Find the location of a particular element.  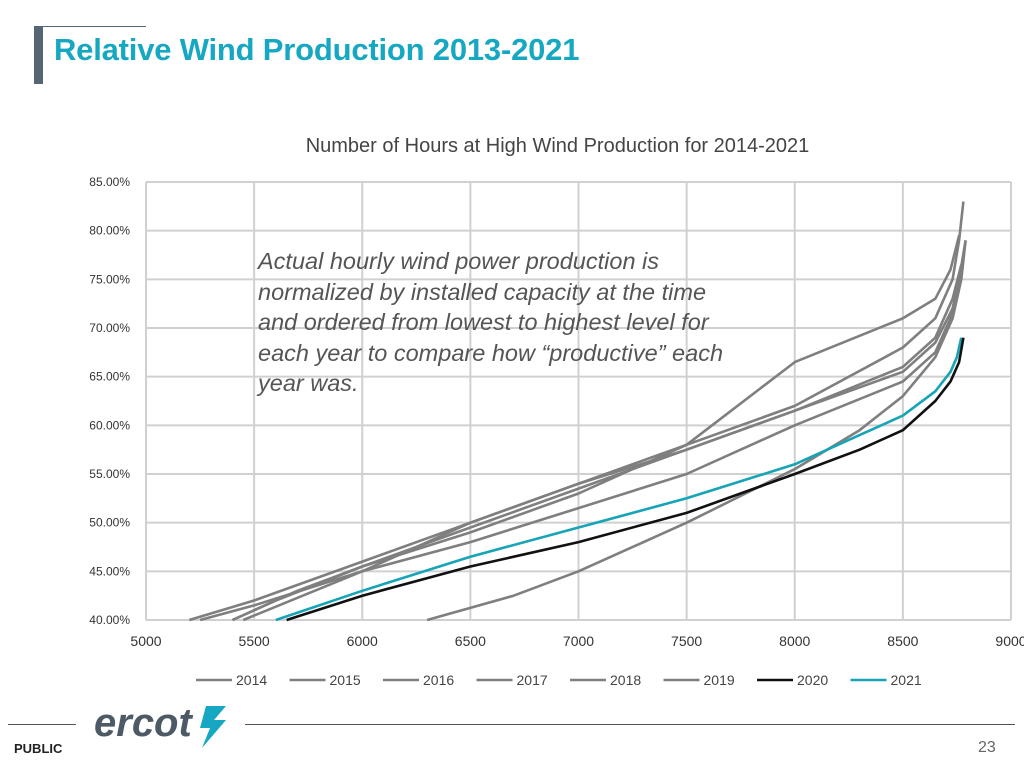

x-tick-label: 8000 is located at coordinates (794, 641).